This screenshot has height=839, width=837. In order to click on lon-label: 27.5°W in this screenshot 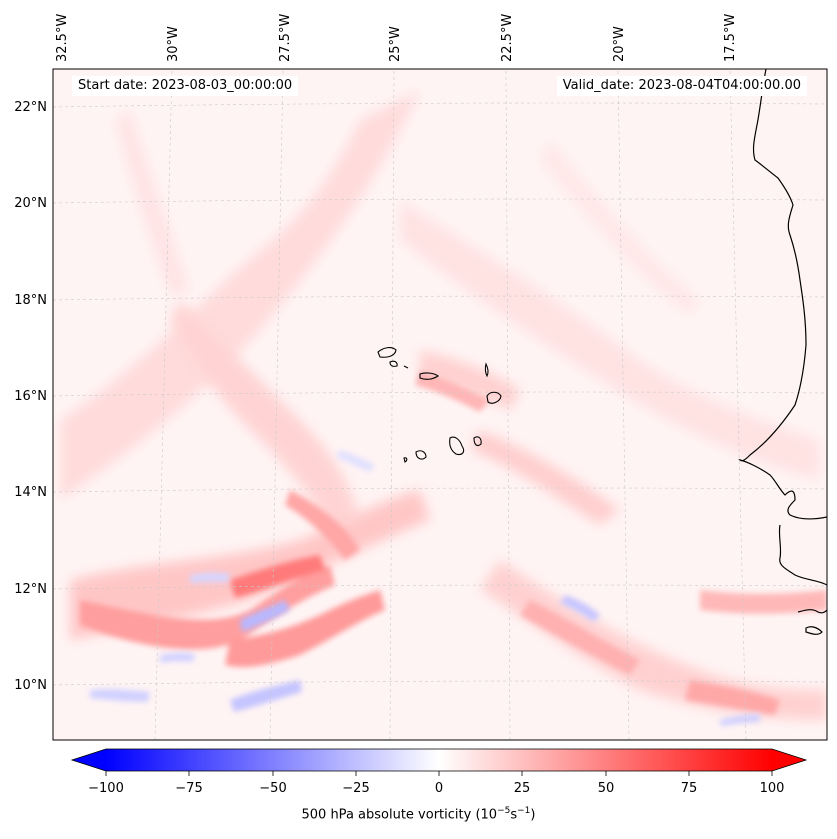, I will do `click(285, 38)`.